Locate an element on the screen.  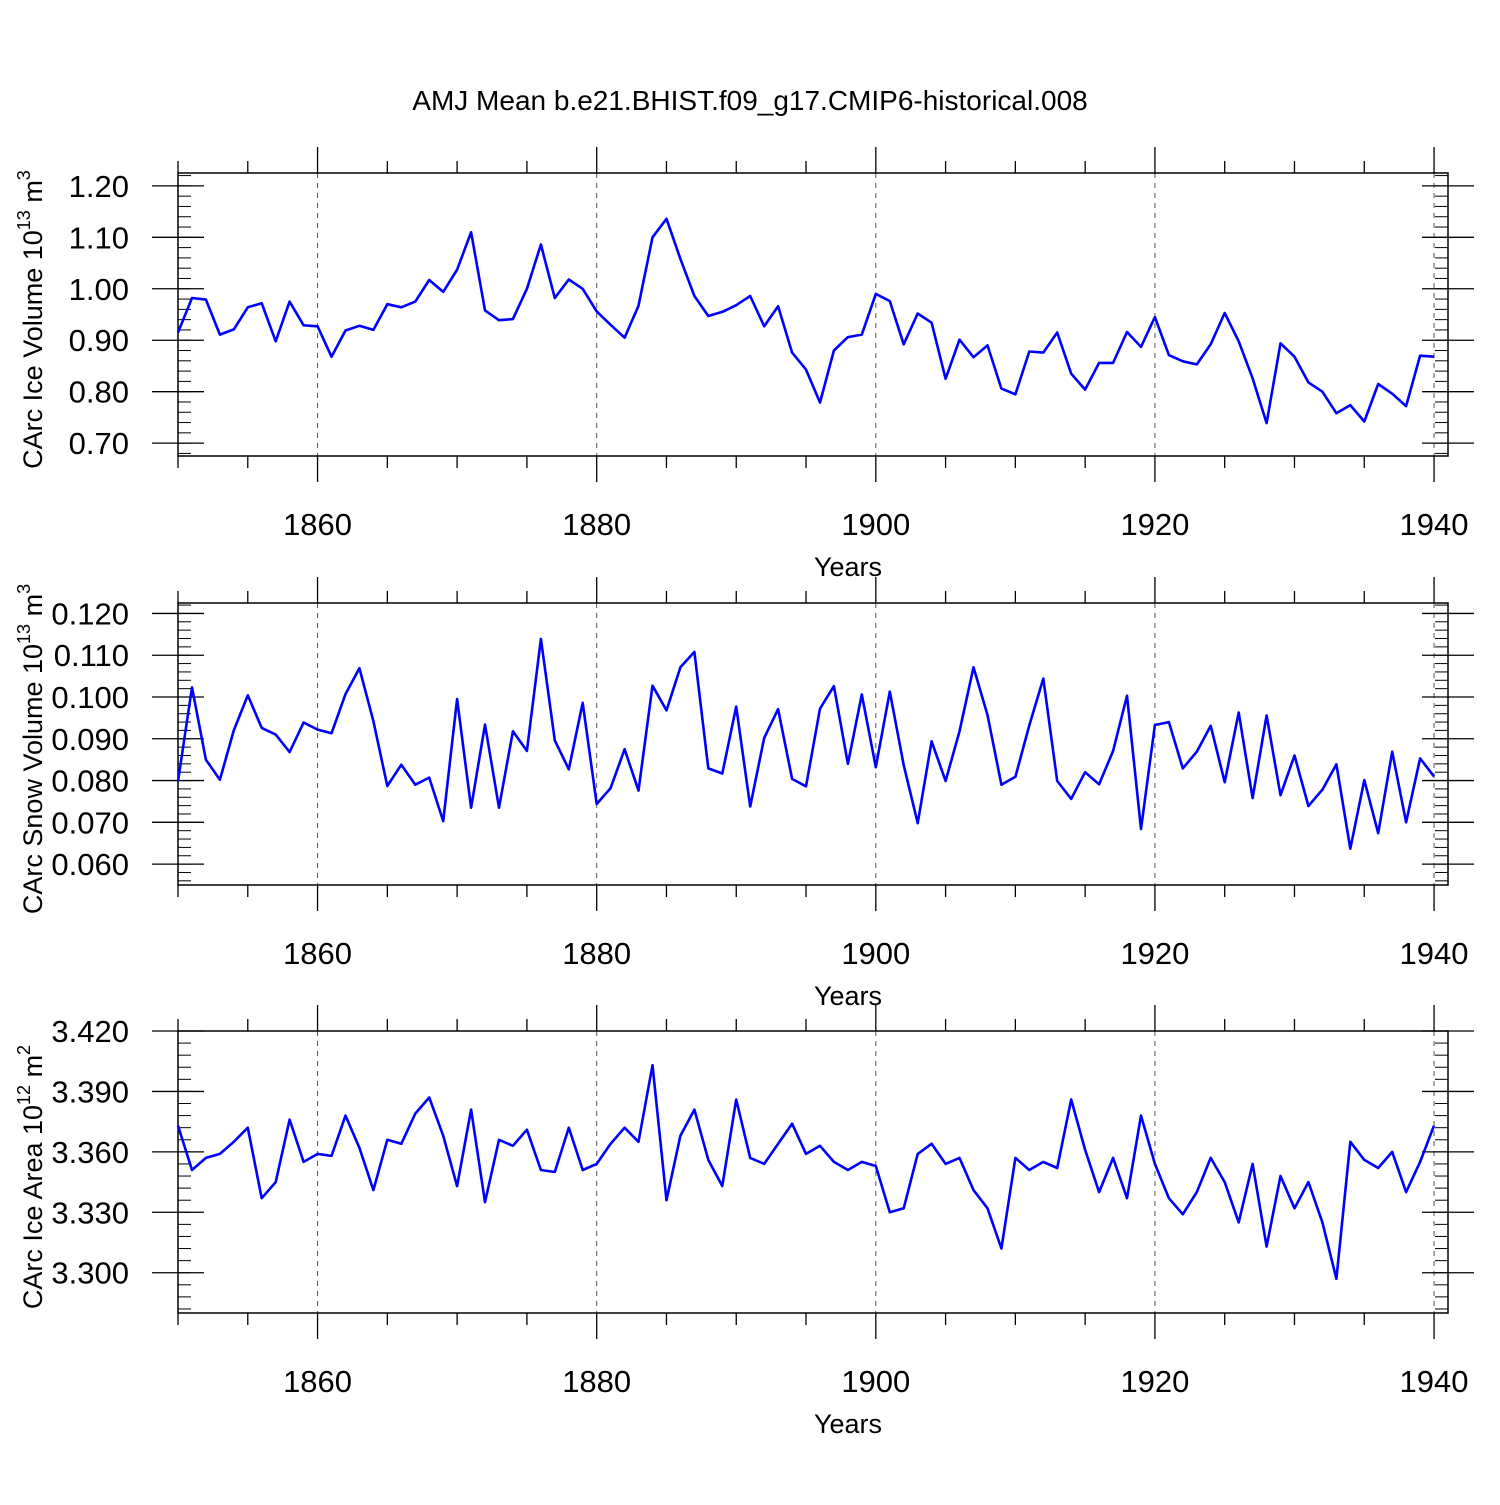
y-axis-label: CArc Ice Volume 1013 m3 is located at coordinates (31, 319).